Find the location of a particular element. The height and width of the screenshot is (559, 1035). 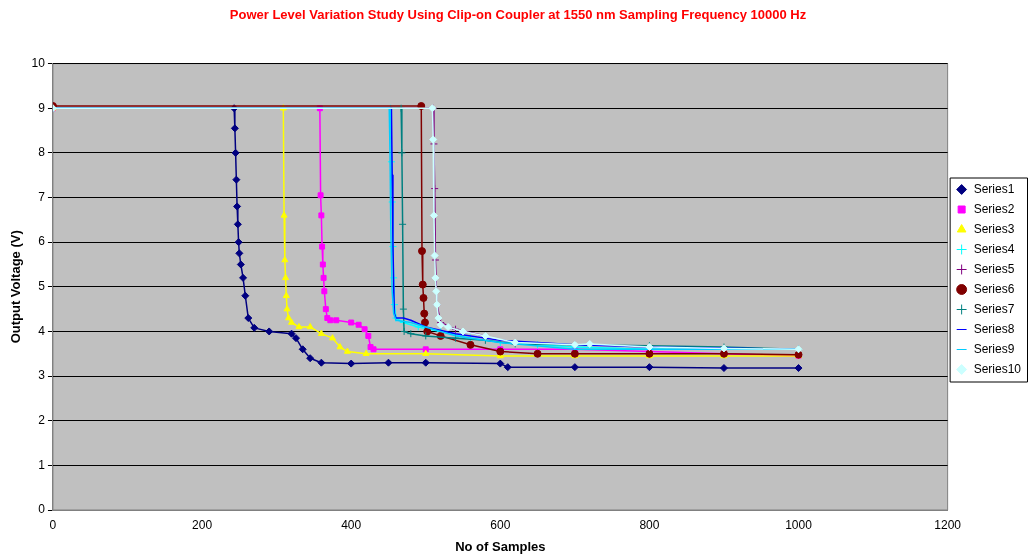

x-tick-label: 200 is located at coordinates (202, 524).